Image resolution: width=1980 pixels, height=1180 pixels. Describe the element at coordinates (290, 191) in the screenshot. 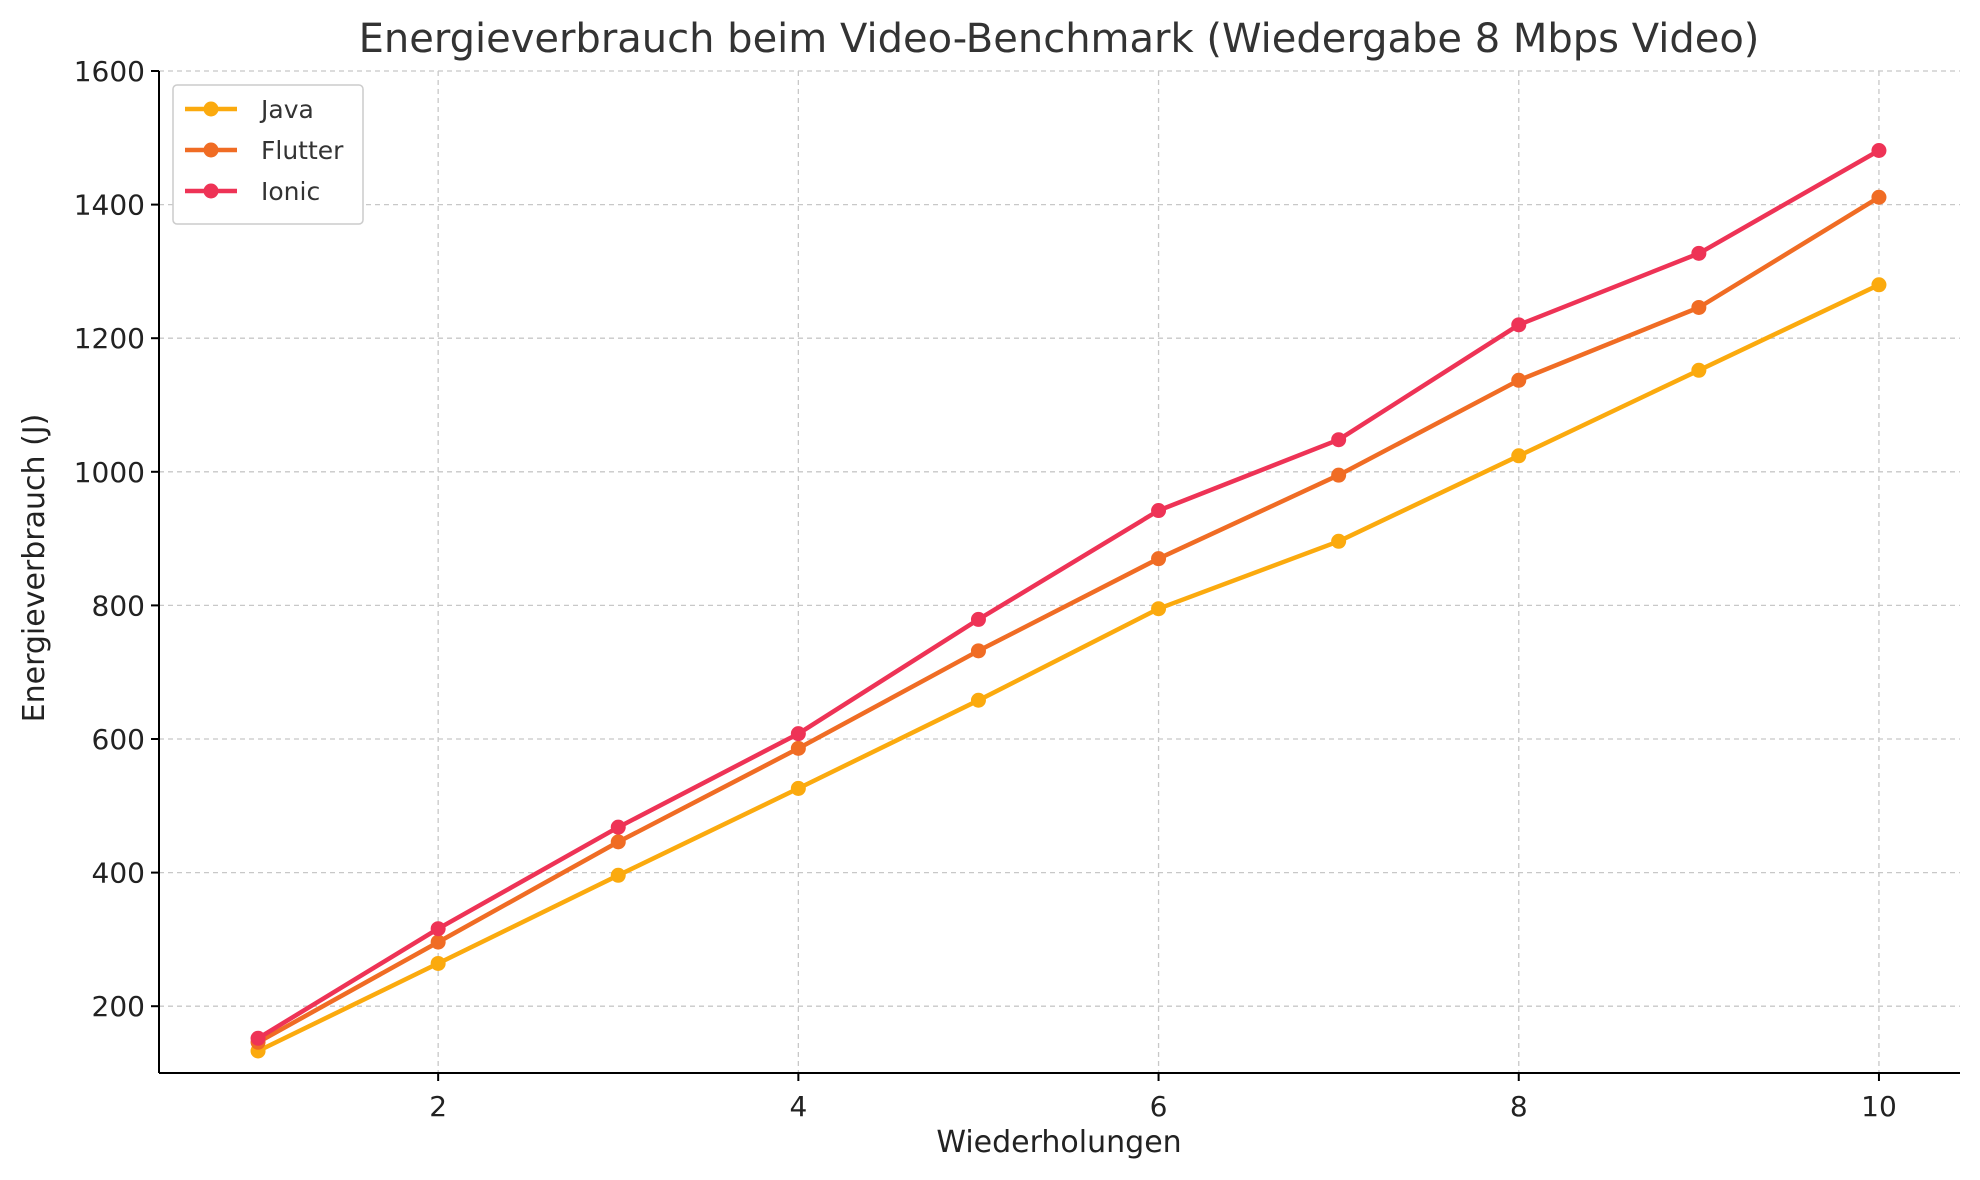

I see `legend-label-ionic: Ionic` at that location.